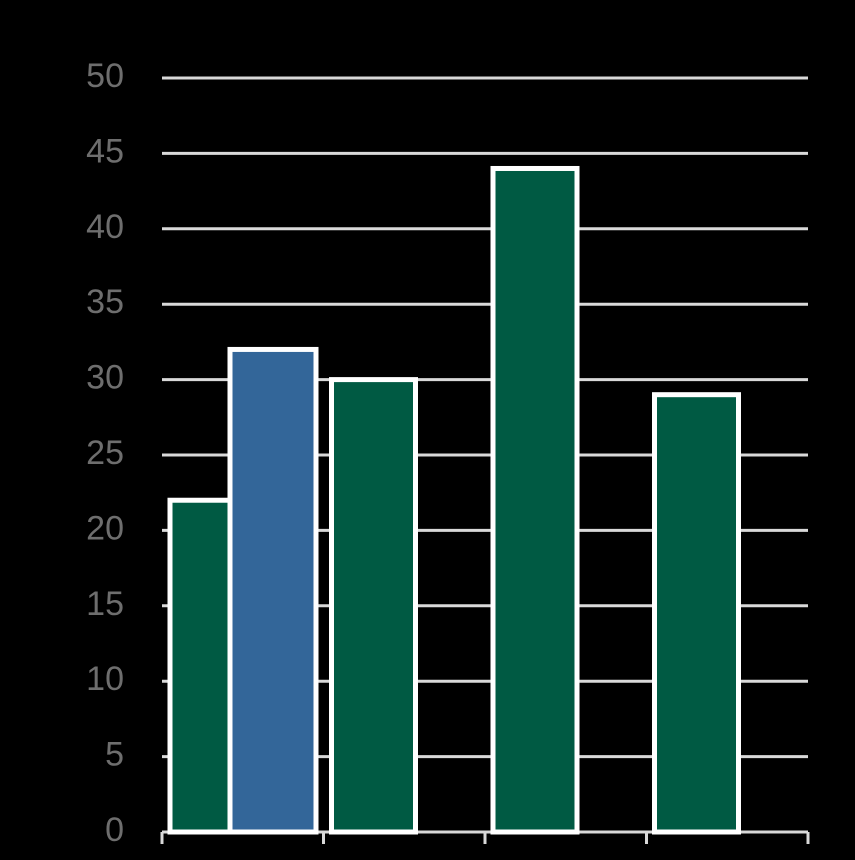  What do you see at coordinates (105, 604) in the screenshot?
I see `y-tick-label: 15` at bounding box center [105, 604].